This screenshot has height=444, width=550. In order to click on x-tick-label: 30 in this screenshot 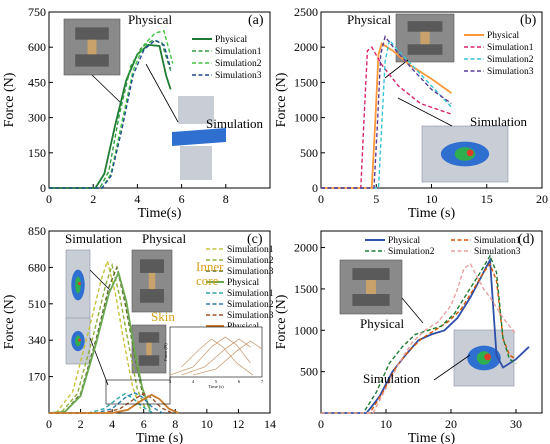, I will do `click(516, 424)`.